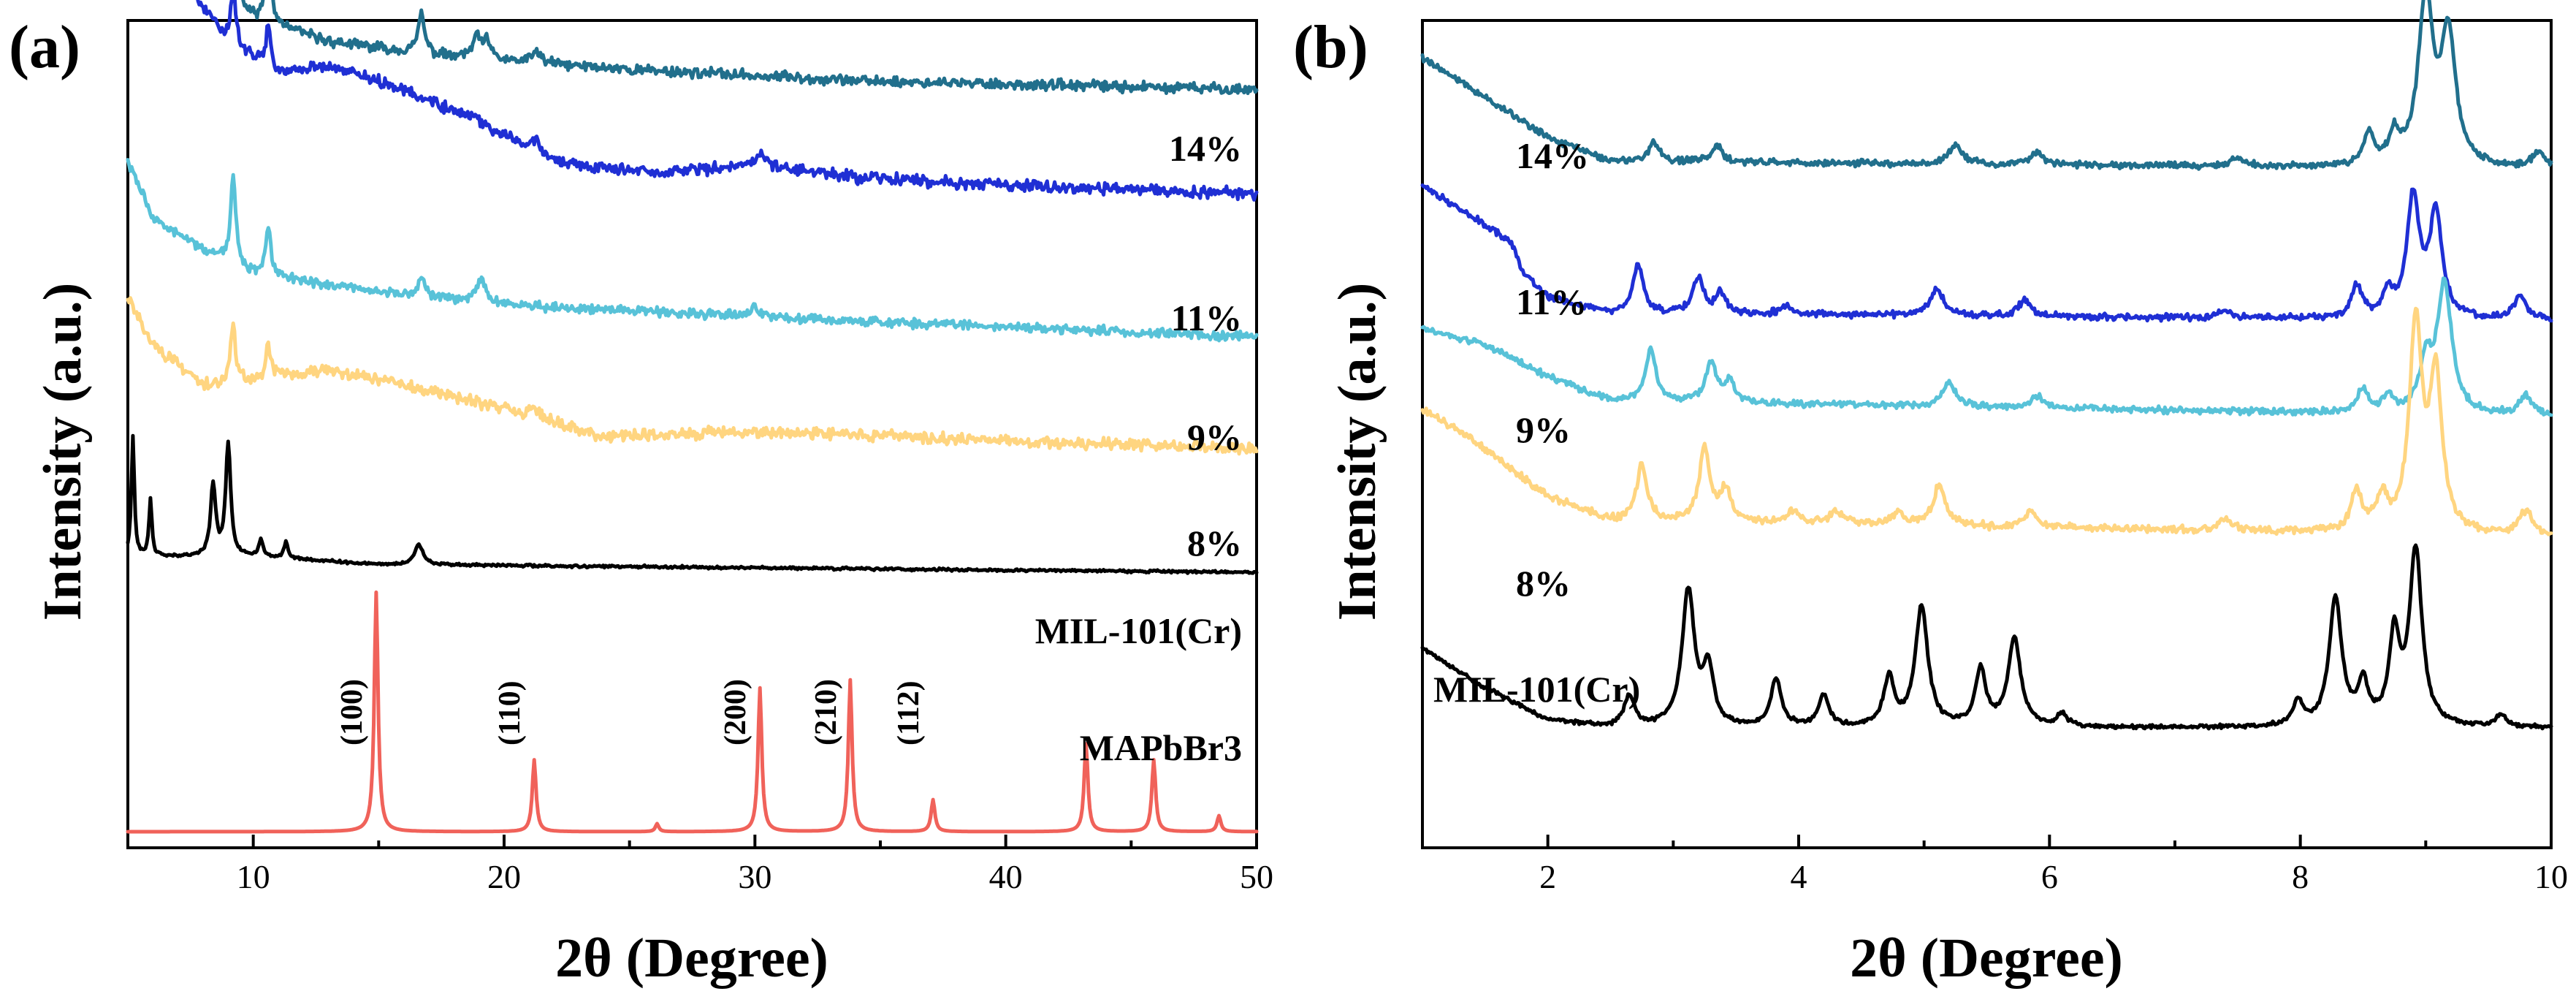 This screenshot has width=2576, height=1002. What do you see at coordinates (755, 876) in the screenshot?
I see `xtick-label: 30` at bounding box center [755, 876].